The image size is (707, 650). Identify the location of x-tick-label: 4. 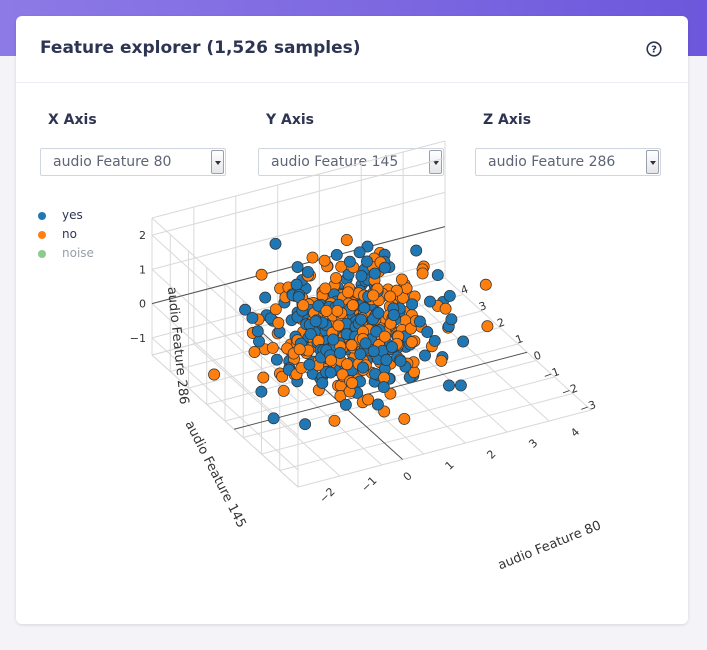
(575, 432).